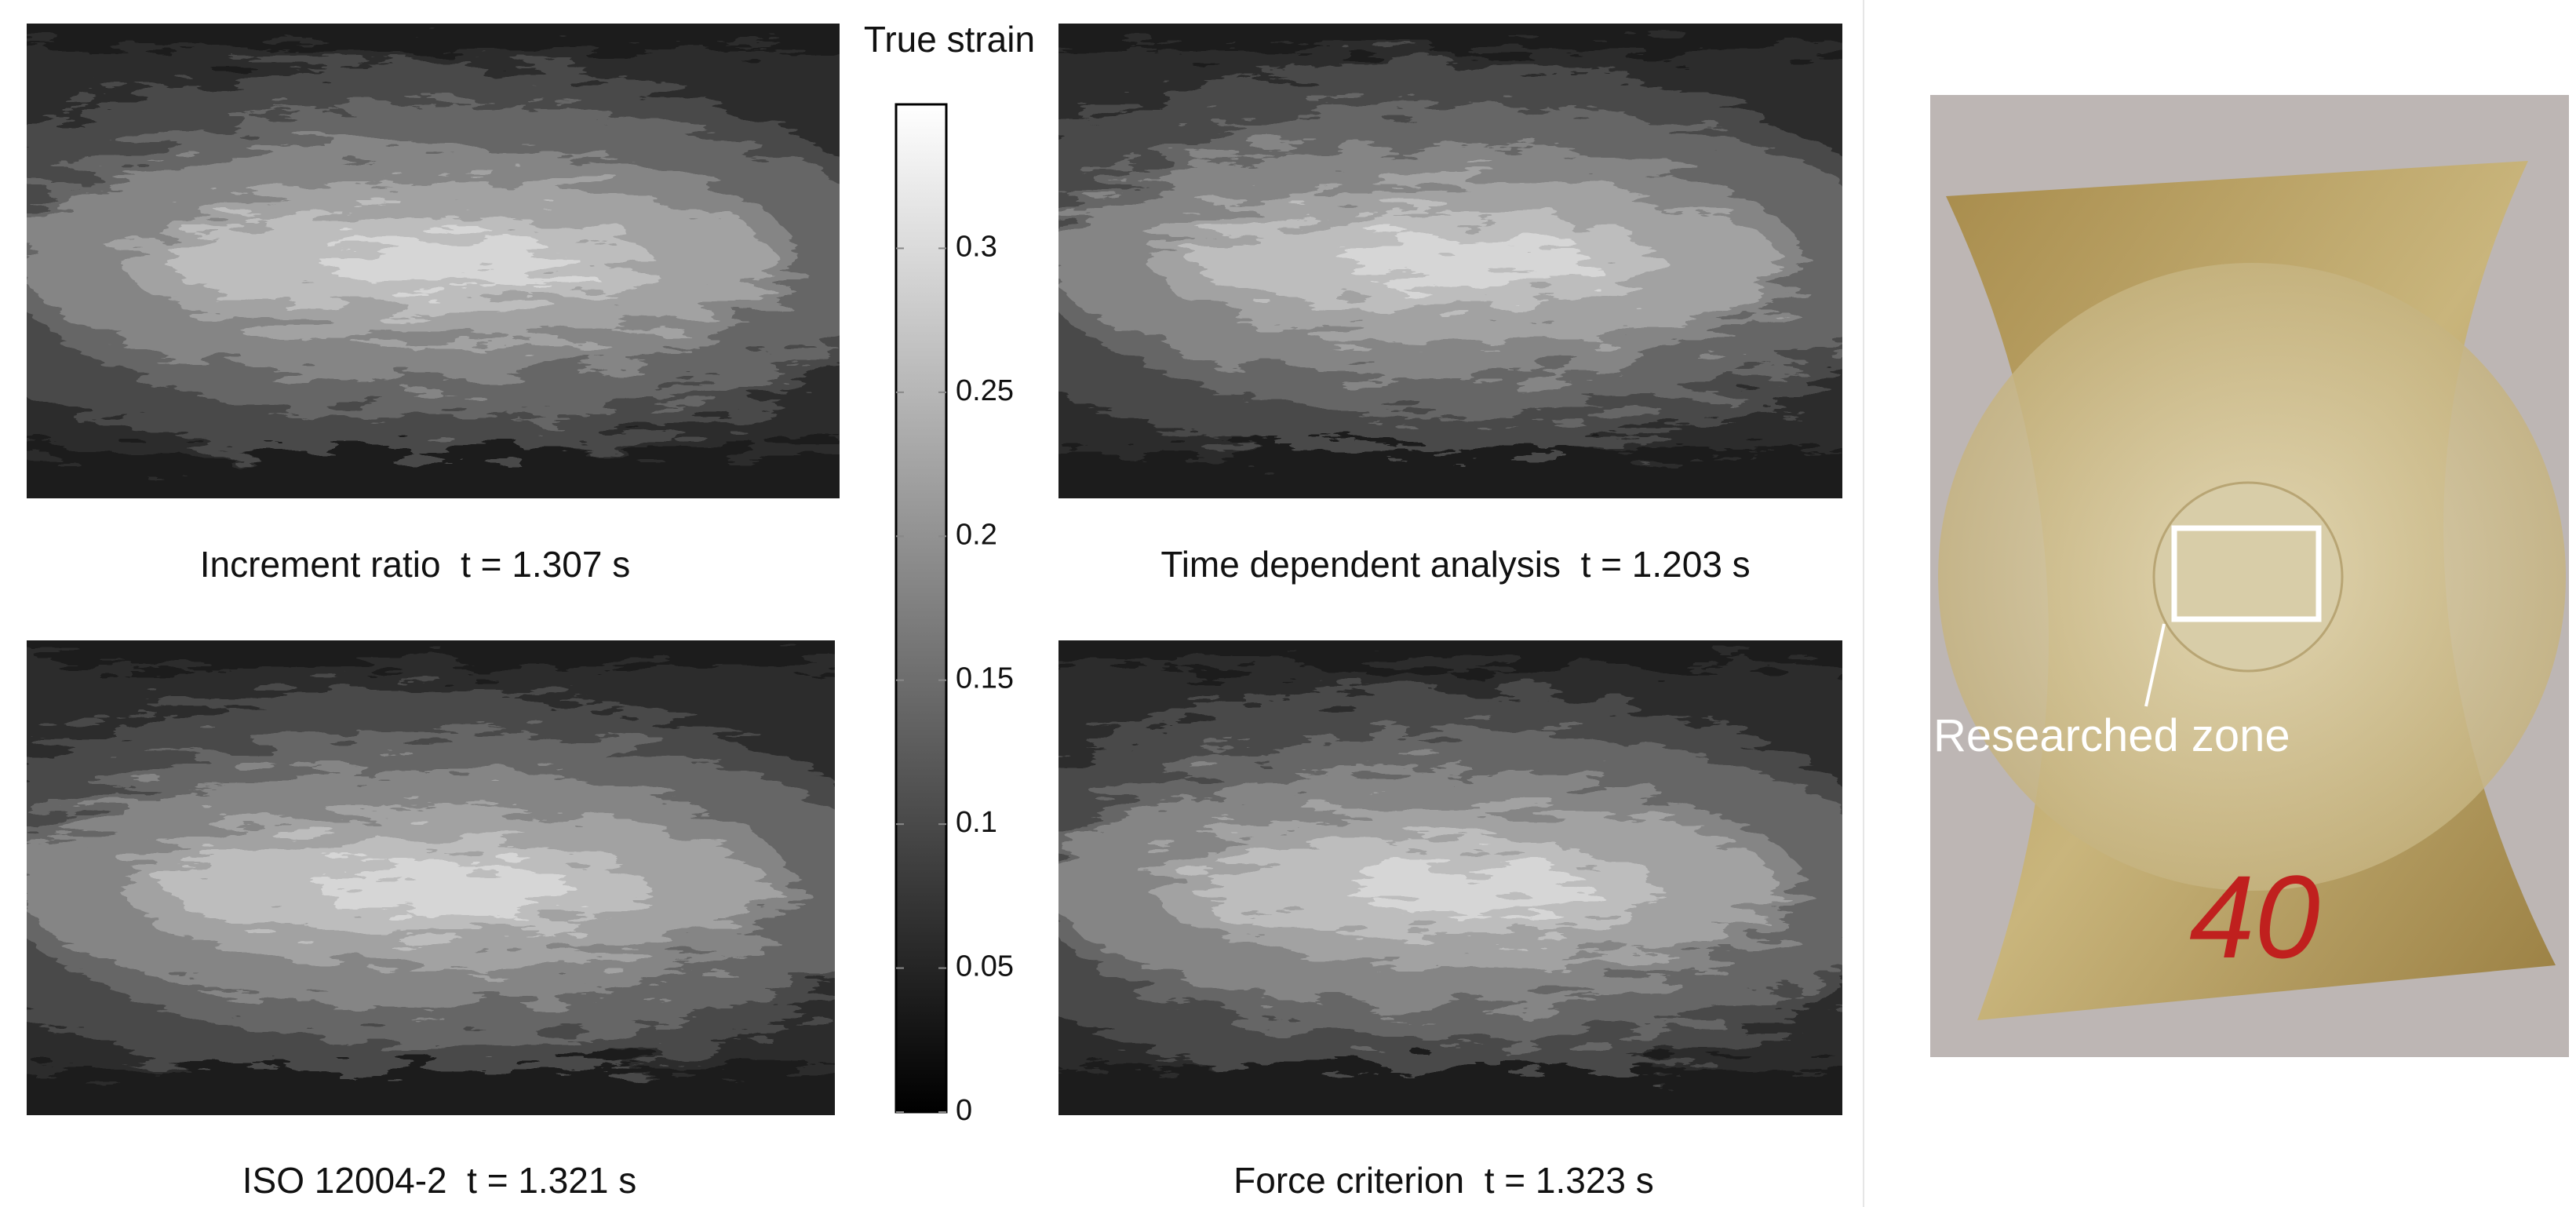  Describe the element at coordinates (985, 679) in the screenshot. I see `colorbar-tick-label: 0.15` at that location.